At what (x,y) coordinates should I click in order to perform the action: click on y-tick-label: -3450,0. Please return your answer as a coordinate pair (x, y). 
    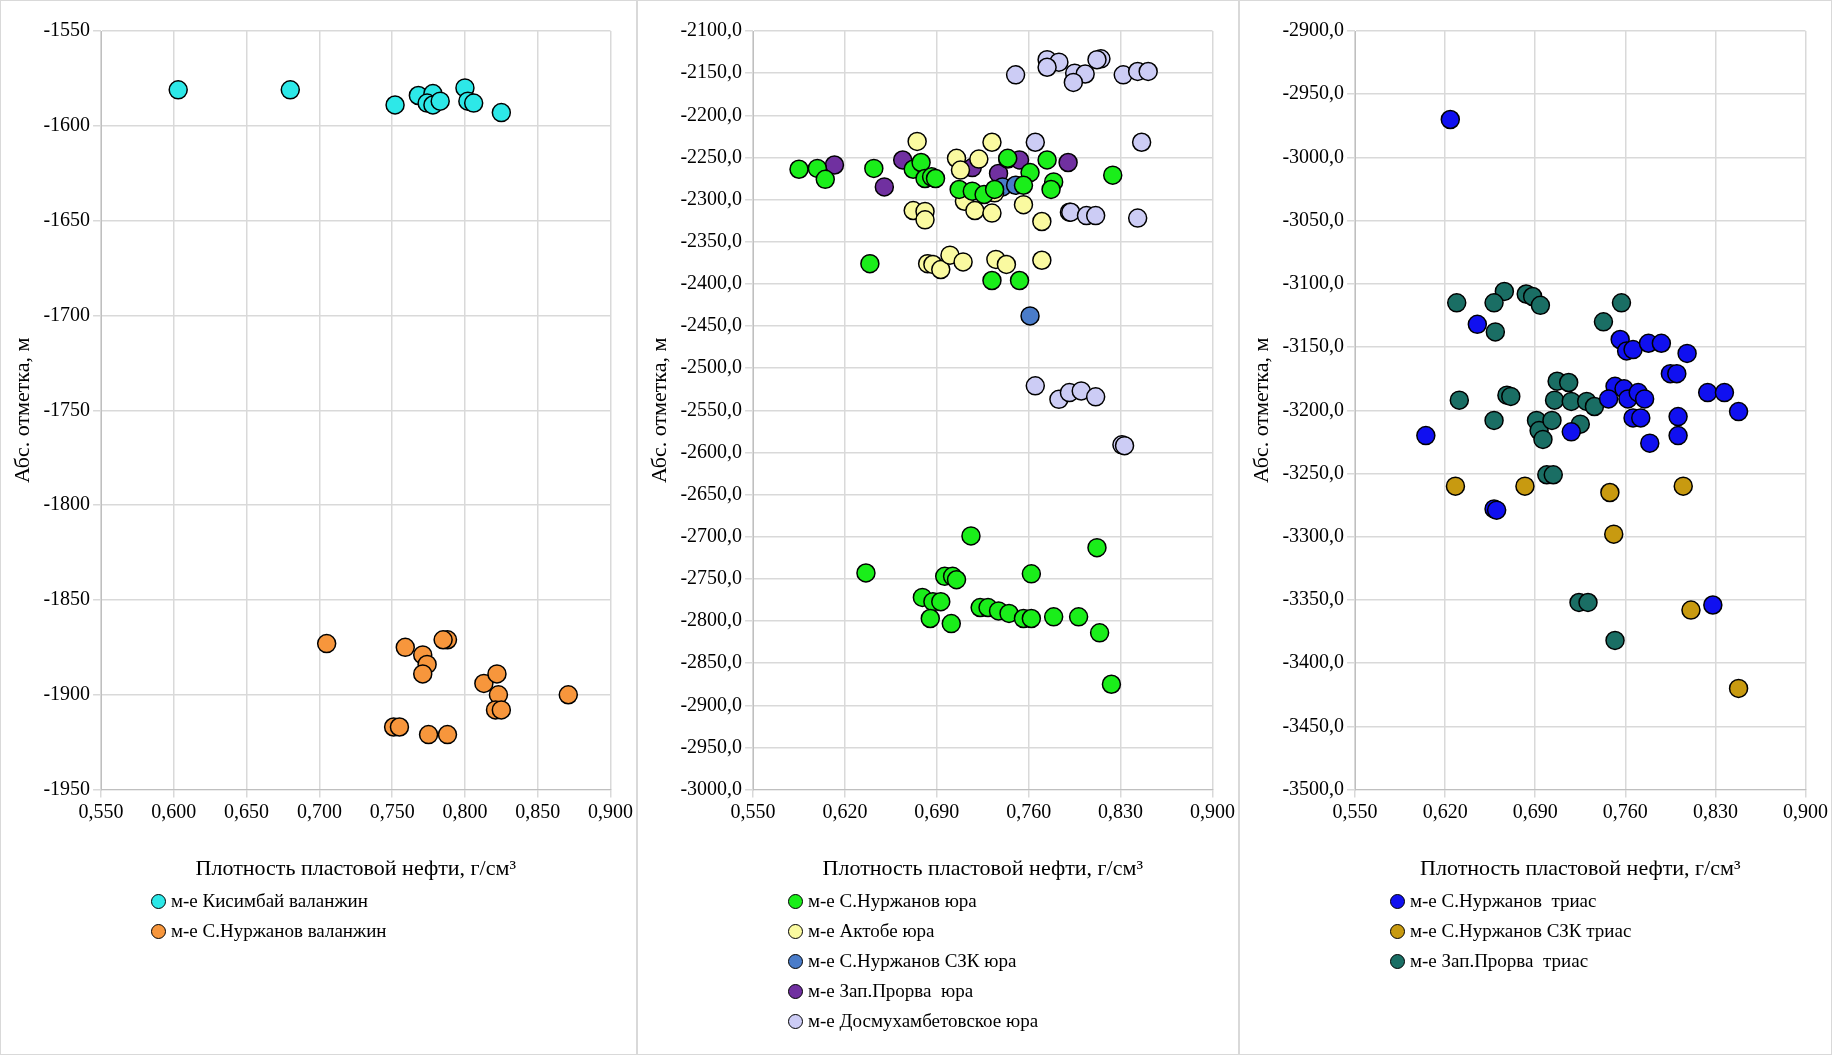
    Looking at the image, I should click on (1313, 724).